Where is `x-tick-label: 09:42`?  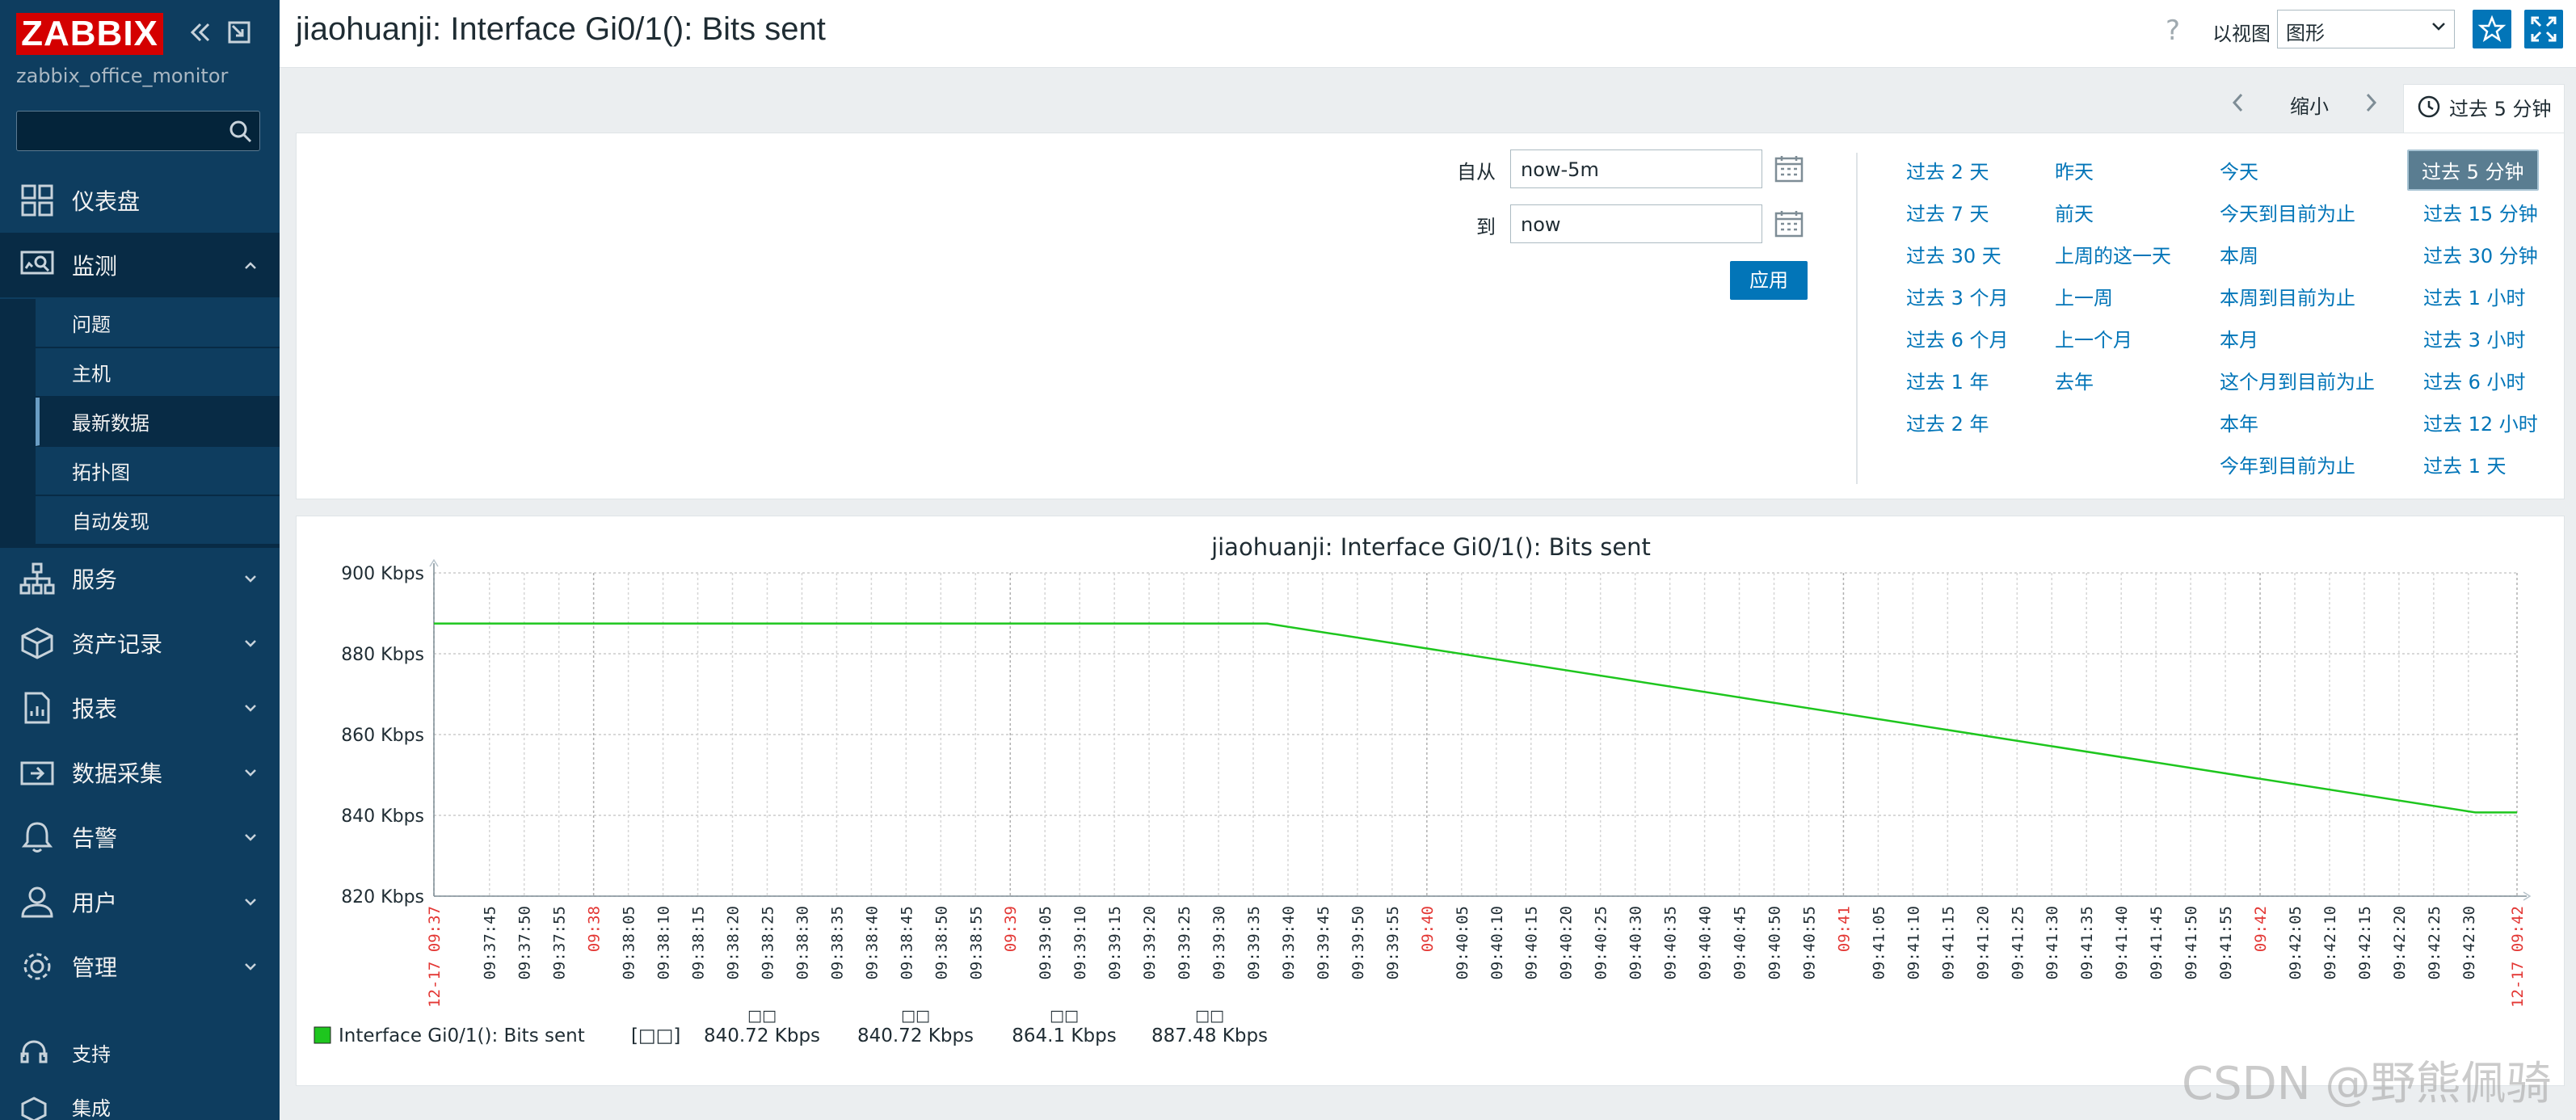 x-tick-label: 09:42 is located at coordinates (2261, 929).